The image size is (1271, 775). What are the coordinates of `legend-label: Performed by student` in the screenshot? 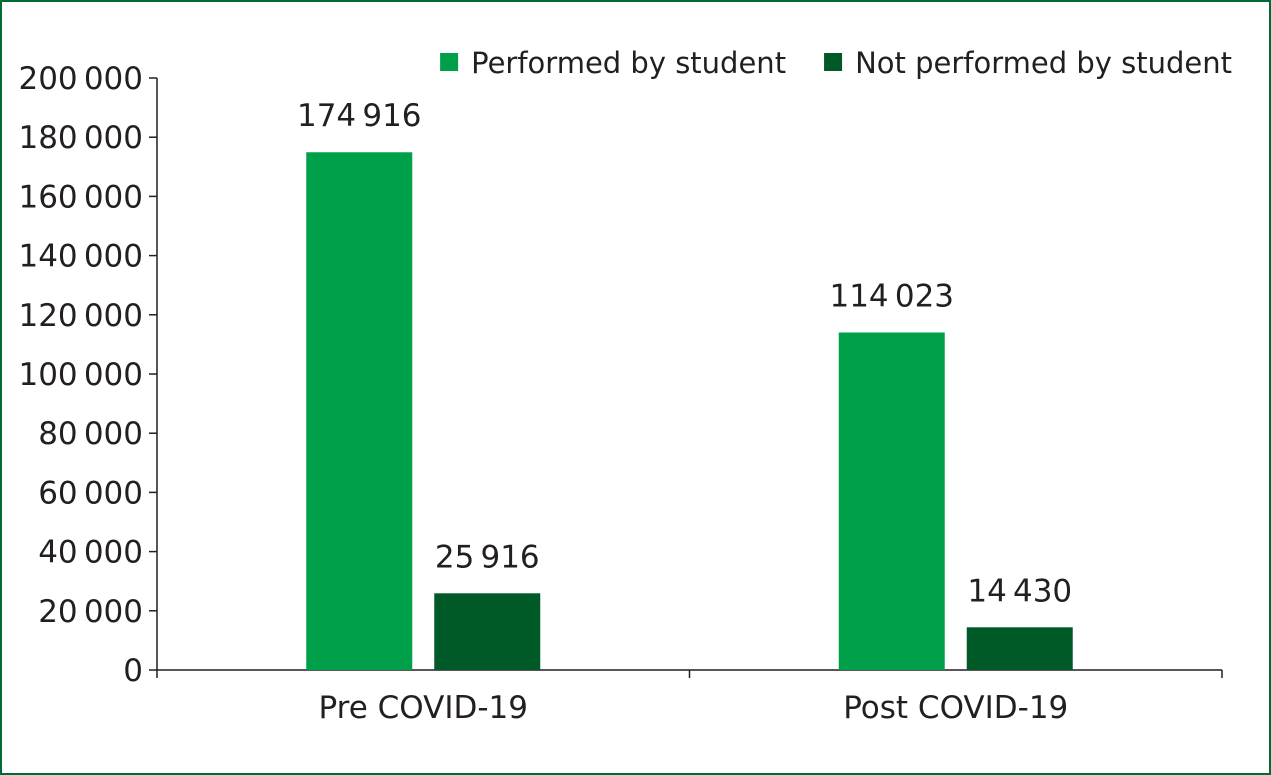 It's located at (628, 63).